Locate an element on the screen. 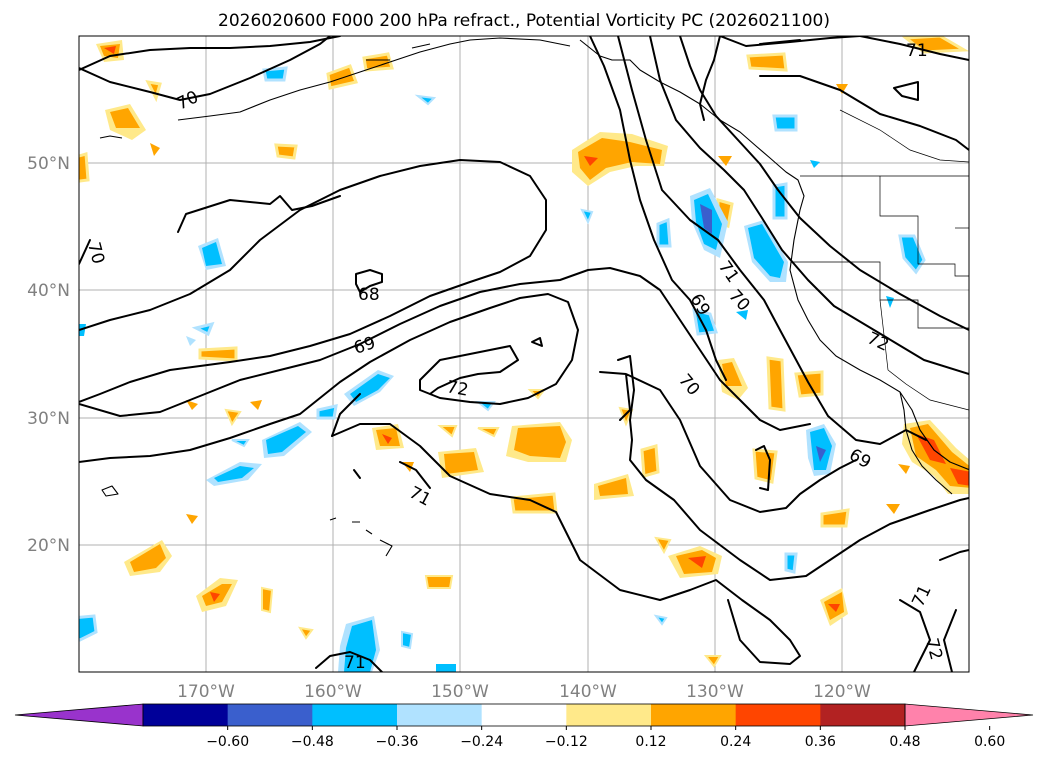  lon-label: 170°W is located at coordinates (206, 692).